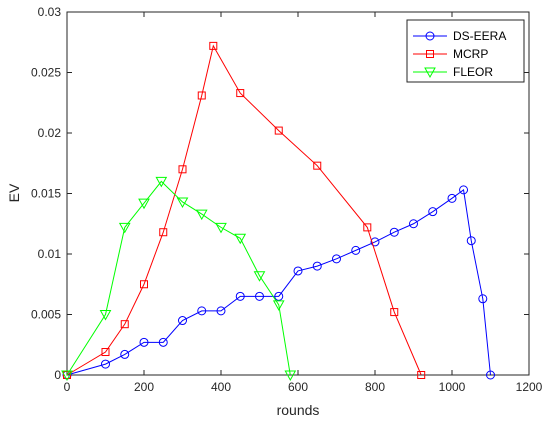 This screenshot has height=425, width=550. Describe the element at coordinates (46, 194) in the screenshot. I see `y-tick-label: 0.015` at that location.